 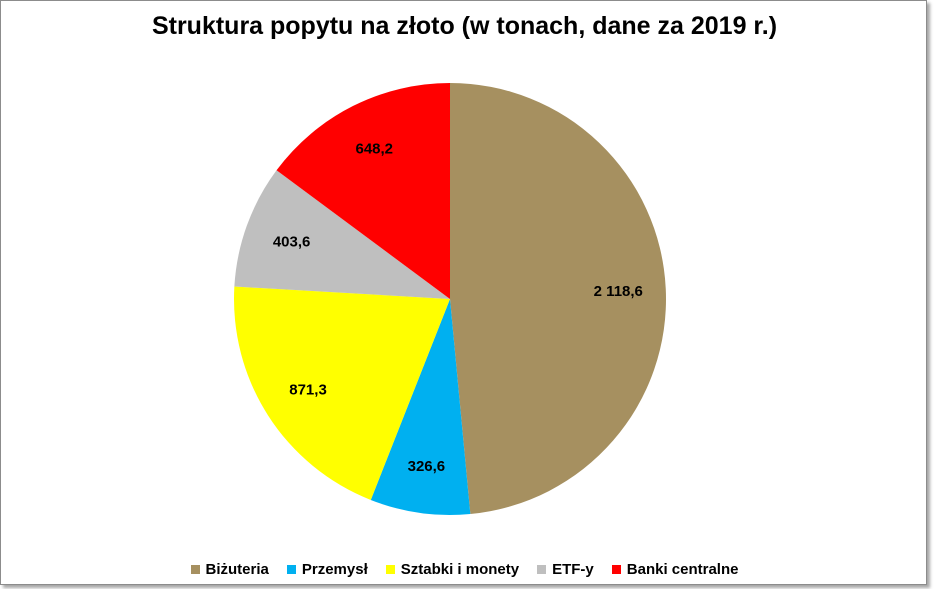 I want to click on data-label-3: 871,3, so click(x=308, y=390).